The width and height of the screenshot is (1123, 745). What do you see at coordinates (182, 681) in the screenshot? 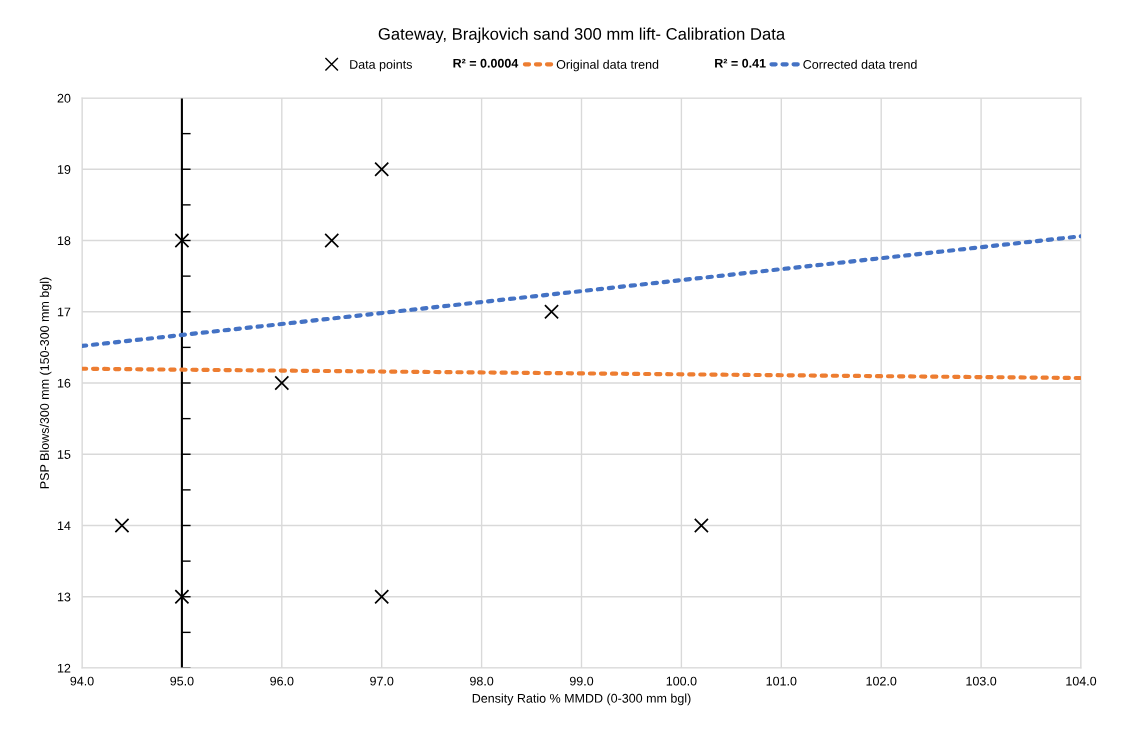
I see `x-tick-label: 95.0` at bounding box center [182, 681].